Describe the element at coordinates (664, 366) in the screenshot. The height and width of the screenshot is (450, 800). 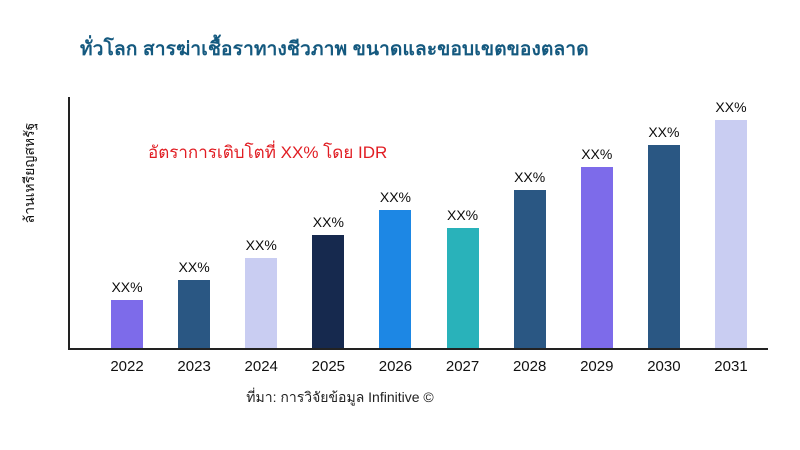
I see `x-tick-label: 2030` at that location.